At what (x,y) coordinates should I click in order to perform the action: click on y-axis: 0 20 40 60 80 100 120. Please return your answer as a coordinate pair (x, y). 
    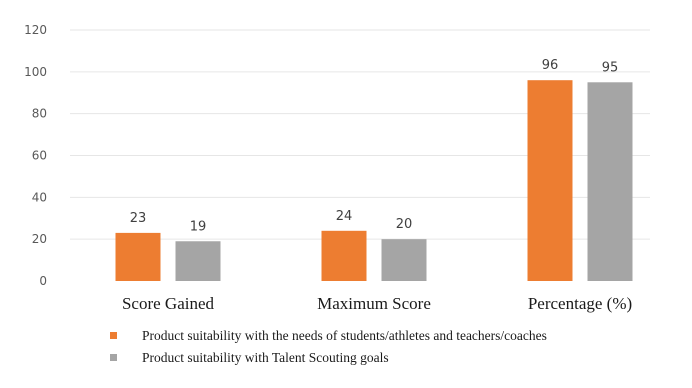
    Looking at the image, I should click on (35, 155).